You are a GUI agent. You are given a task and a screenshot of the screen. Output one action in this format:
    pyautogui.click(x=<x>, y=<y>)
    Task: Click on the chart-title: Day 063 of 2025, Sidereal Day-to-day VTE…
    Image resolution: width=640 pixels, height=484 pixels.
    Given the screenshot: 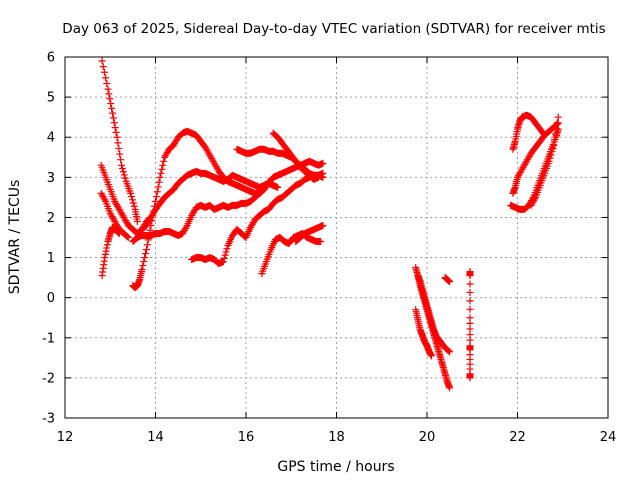 What is the action you would take?
    pyautogui.click(x=333, y=29)
    